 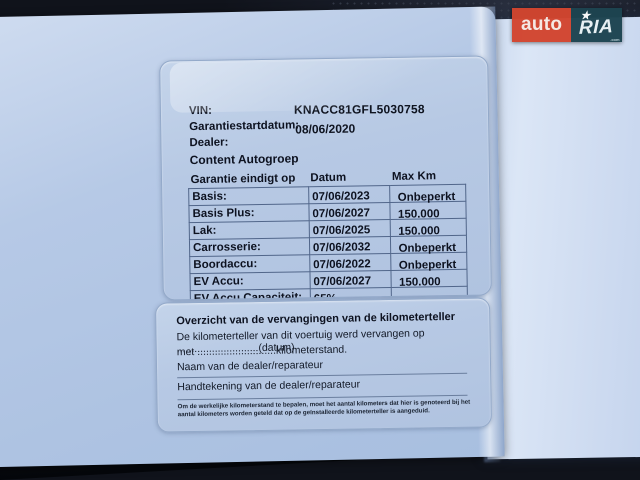 What do you see at coordinates (414, 176) in the screenshot?
I see `column-header-maxkm: Max Km` at bounding box center [414, 176].